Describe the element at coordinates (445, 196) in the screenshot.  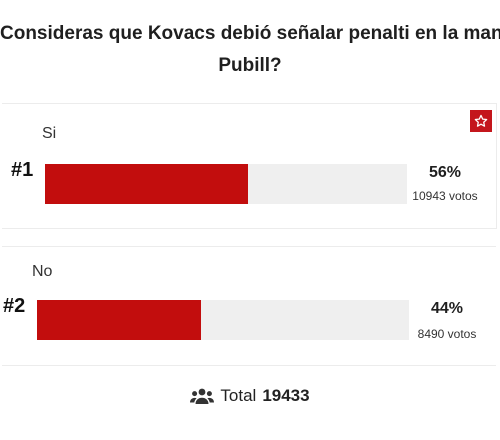
I see `option-votes: 10943 votos` at that location.